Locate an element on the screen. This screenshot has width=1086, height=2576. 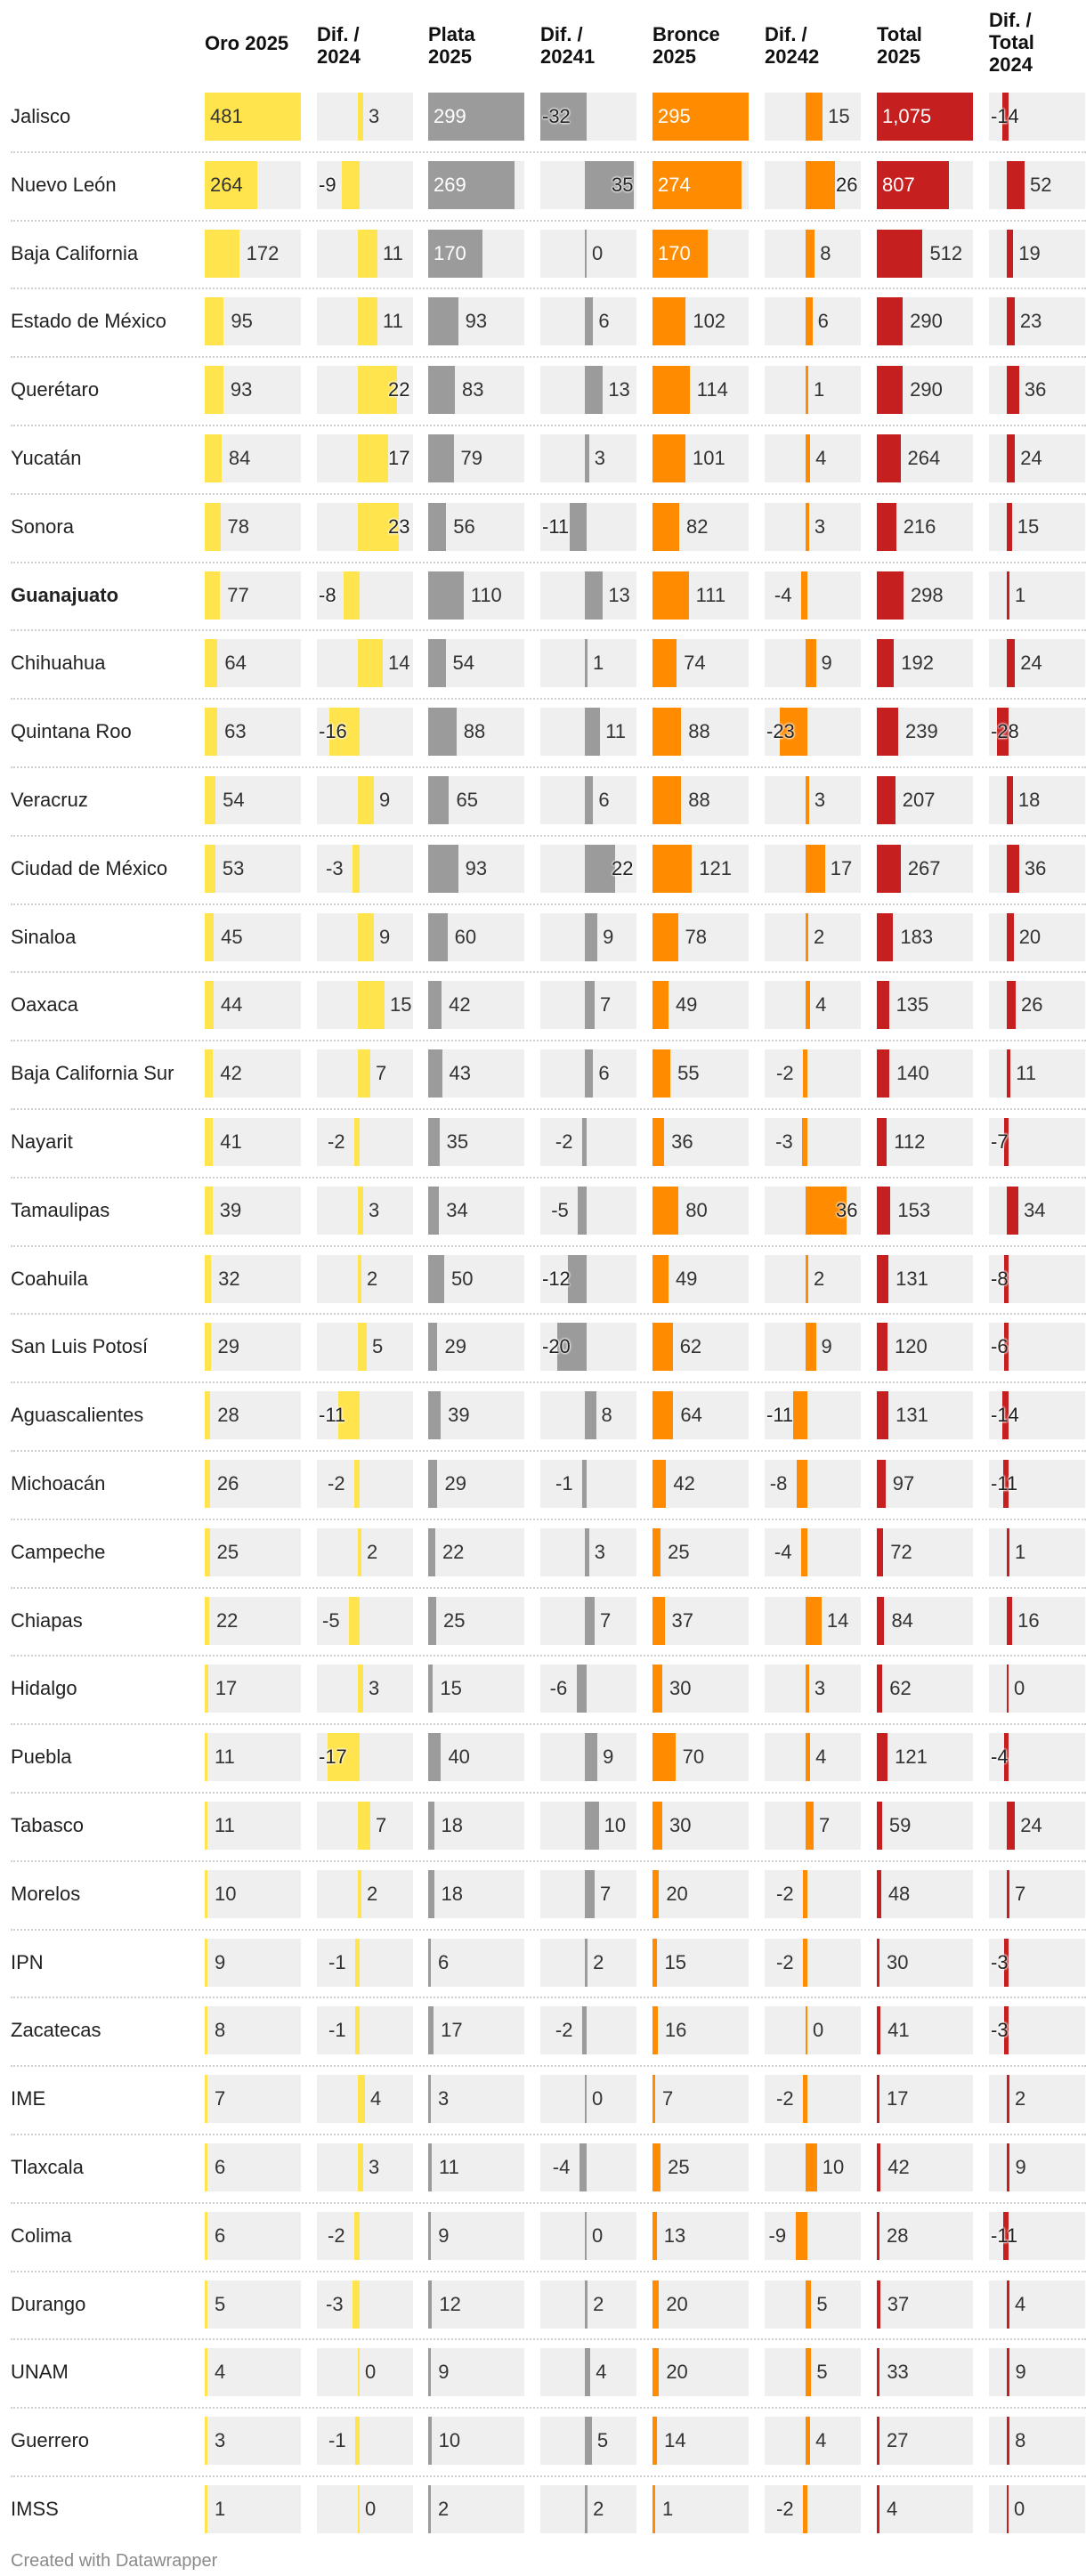
bar-dif_total-colima is located at coordinates (1005, 2235).